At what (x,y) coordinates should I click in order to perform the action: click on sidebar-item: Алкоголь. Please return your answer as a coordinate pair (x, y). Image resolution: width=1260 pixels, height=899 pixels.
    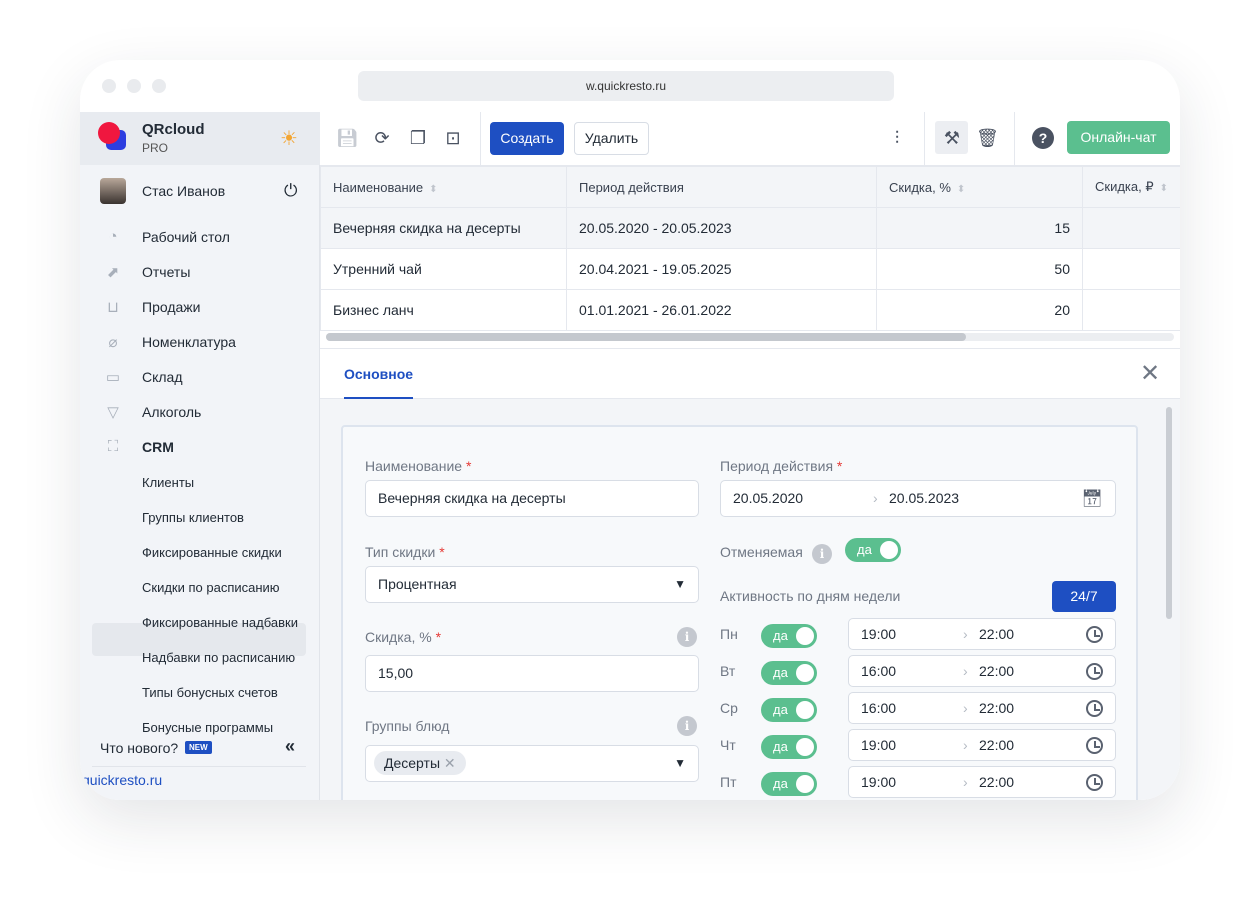
    Looking at the image, I should click on (172, 412).